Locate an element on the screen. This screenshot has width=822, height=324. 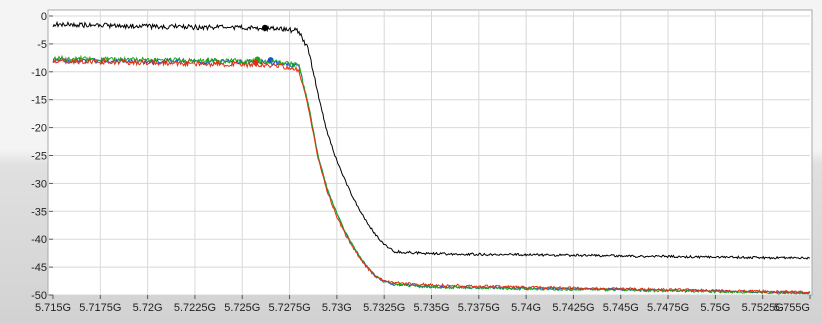
y-axis-ticks: 0 -5 -10 -15 -20 -25 -30 -35 -40 -45 -50 is located at coordinates (42, 156).